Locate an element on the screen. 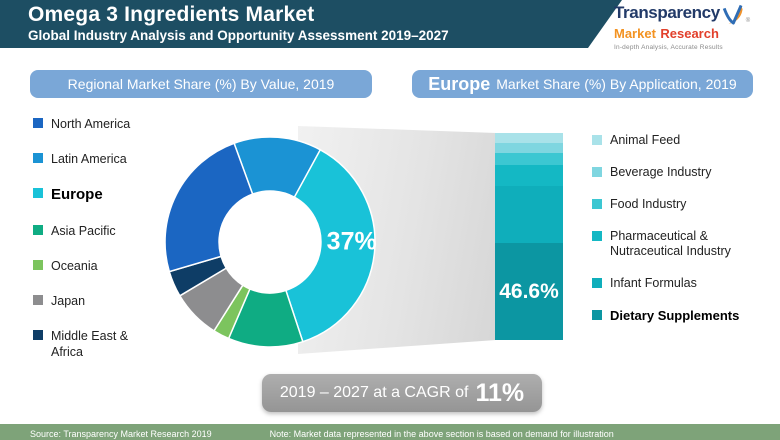 This screenshot has width=780, height=440. legend-item-animal-feed: Animal Feed is located at coordinates (677, 140).